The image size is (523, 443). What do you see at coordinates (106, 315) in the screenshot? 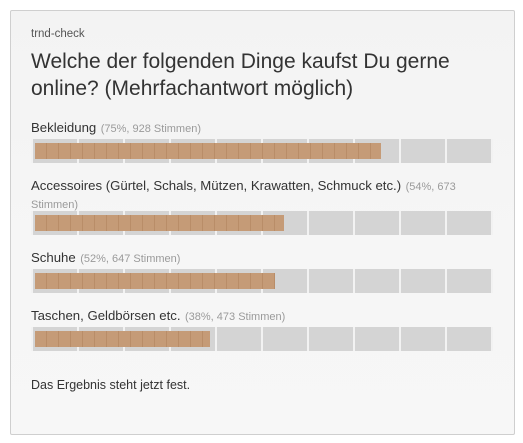
I see `option-label: Taschen, Geldbörsen etc.` at bounding box center [106, 315].